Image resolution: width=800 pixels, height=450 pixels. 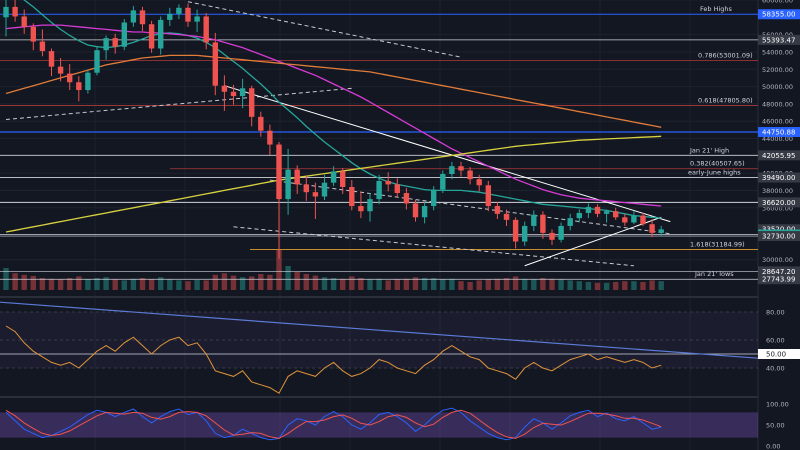 What do you see at coordinates (778, 203) in the screenshot?
I see `price-tag-label: 36620.00` at bounding box center [778, 203].